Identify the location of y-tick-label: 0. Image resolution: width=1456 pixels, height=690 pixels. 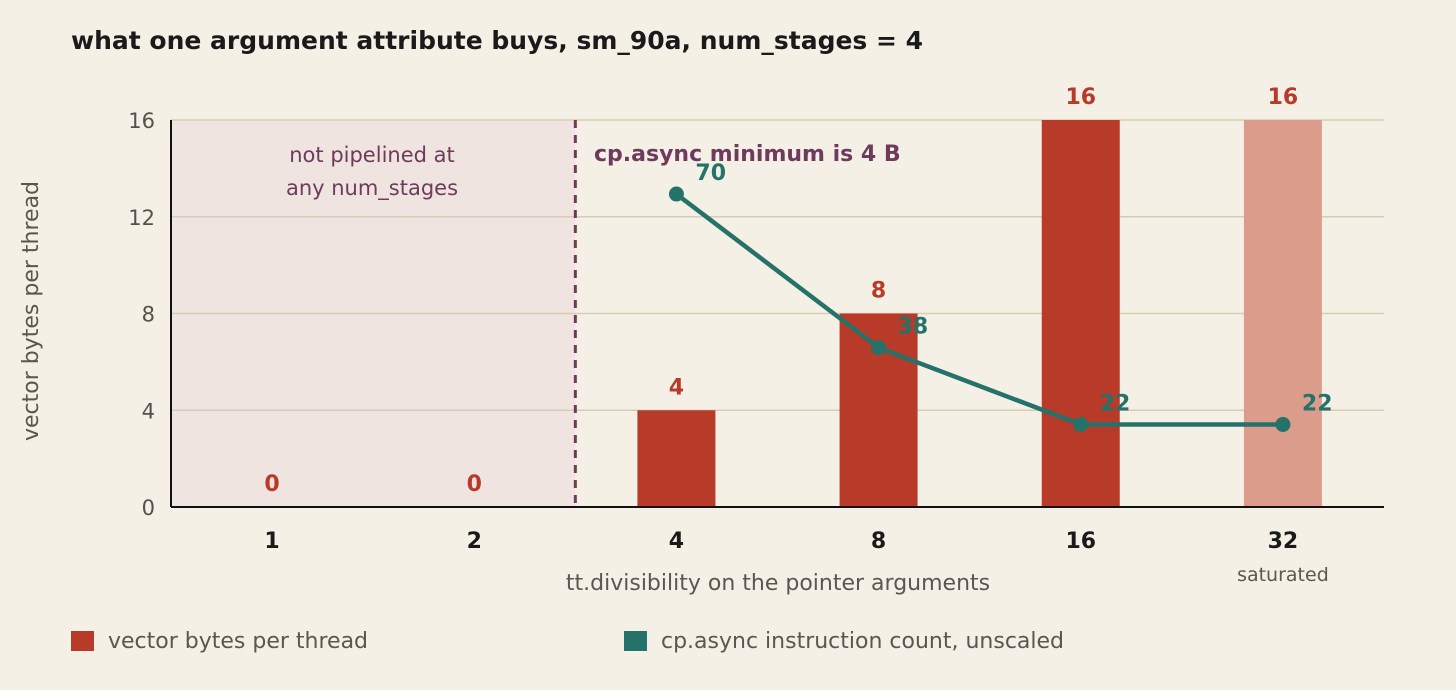
(148, 508).